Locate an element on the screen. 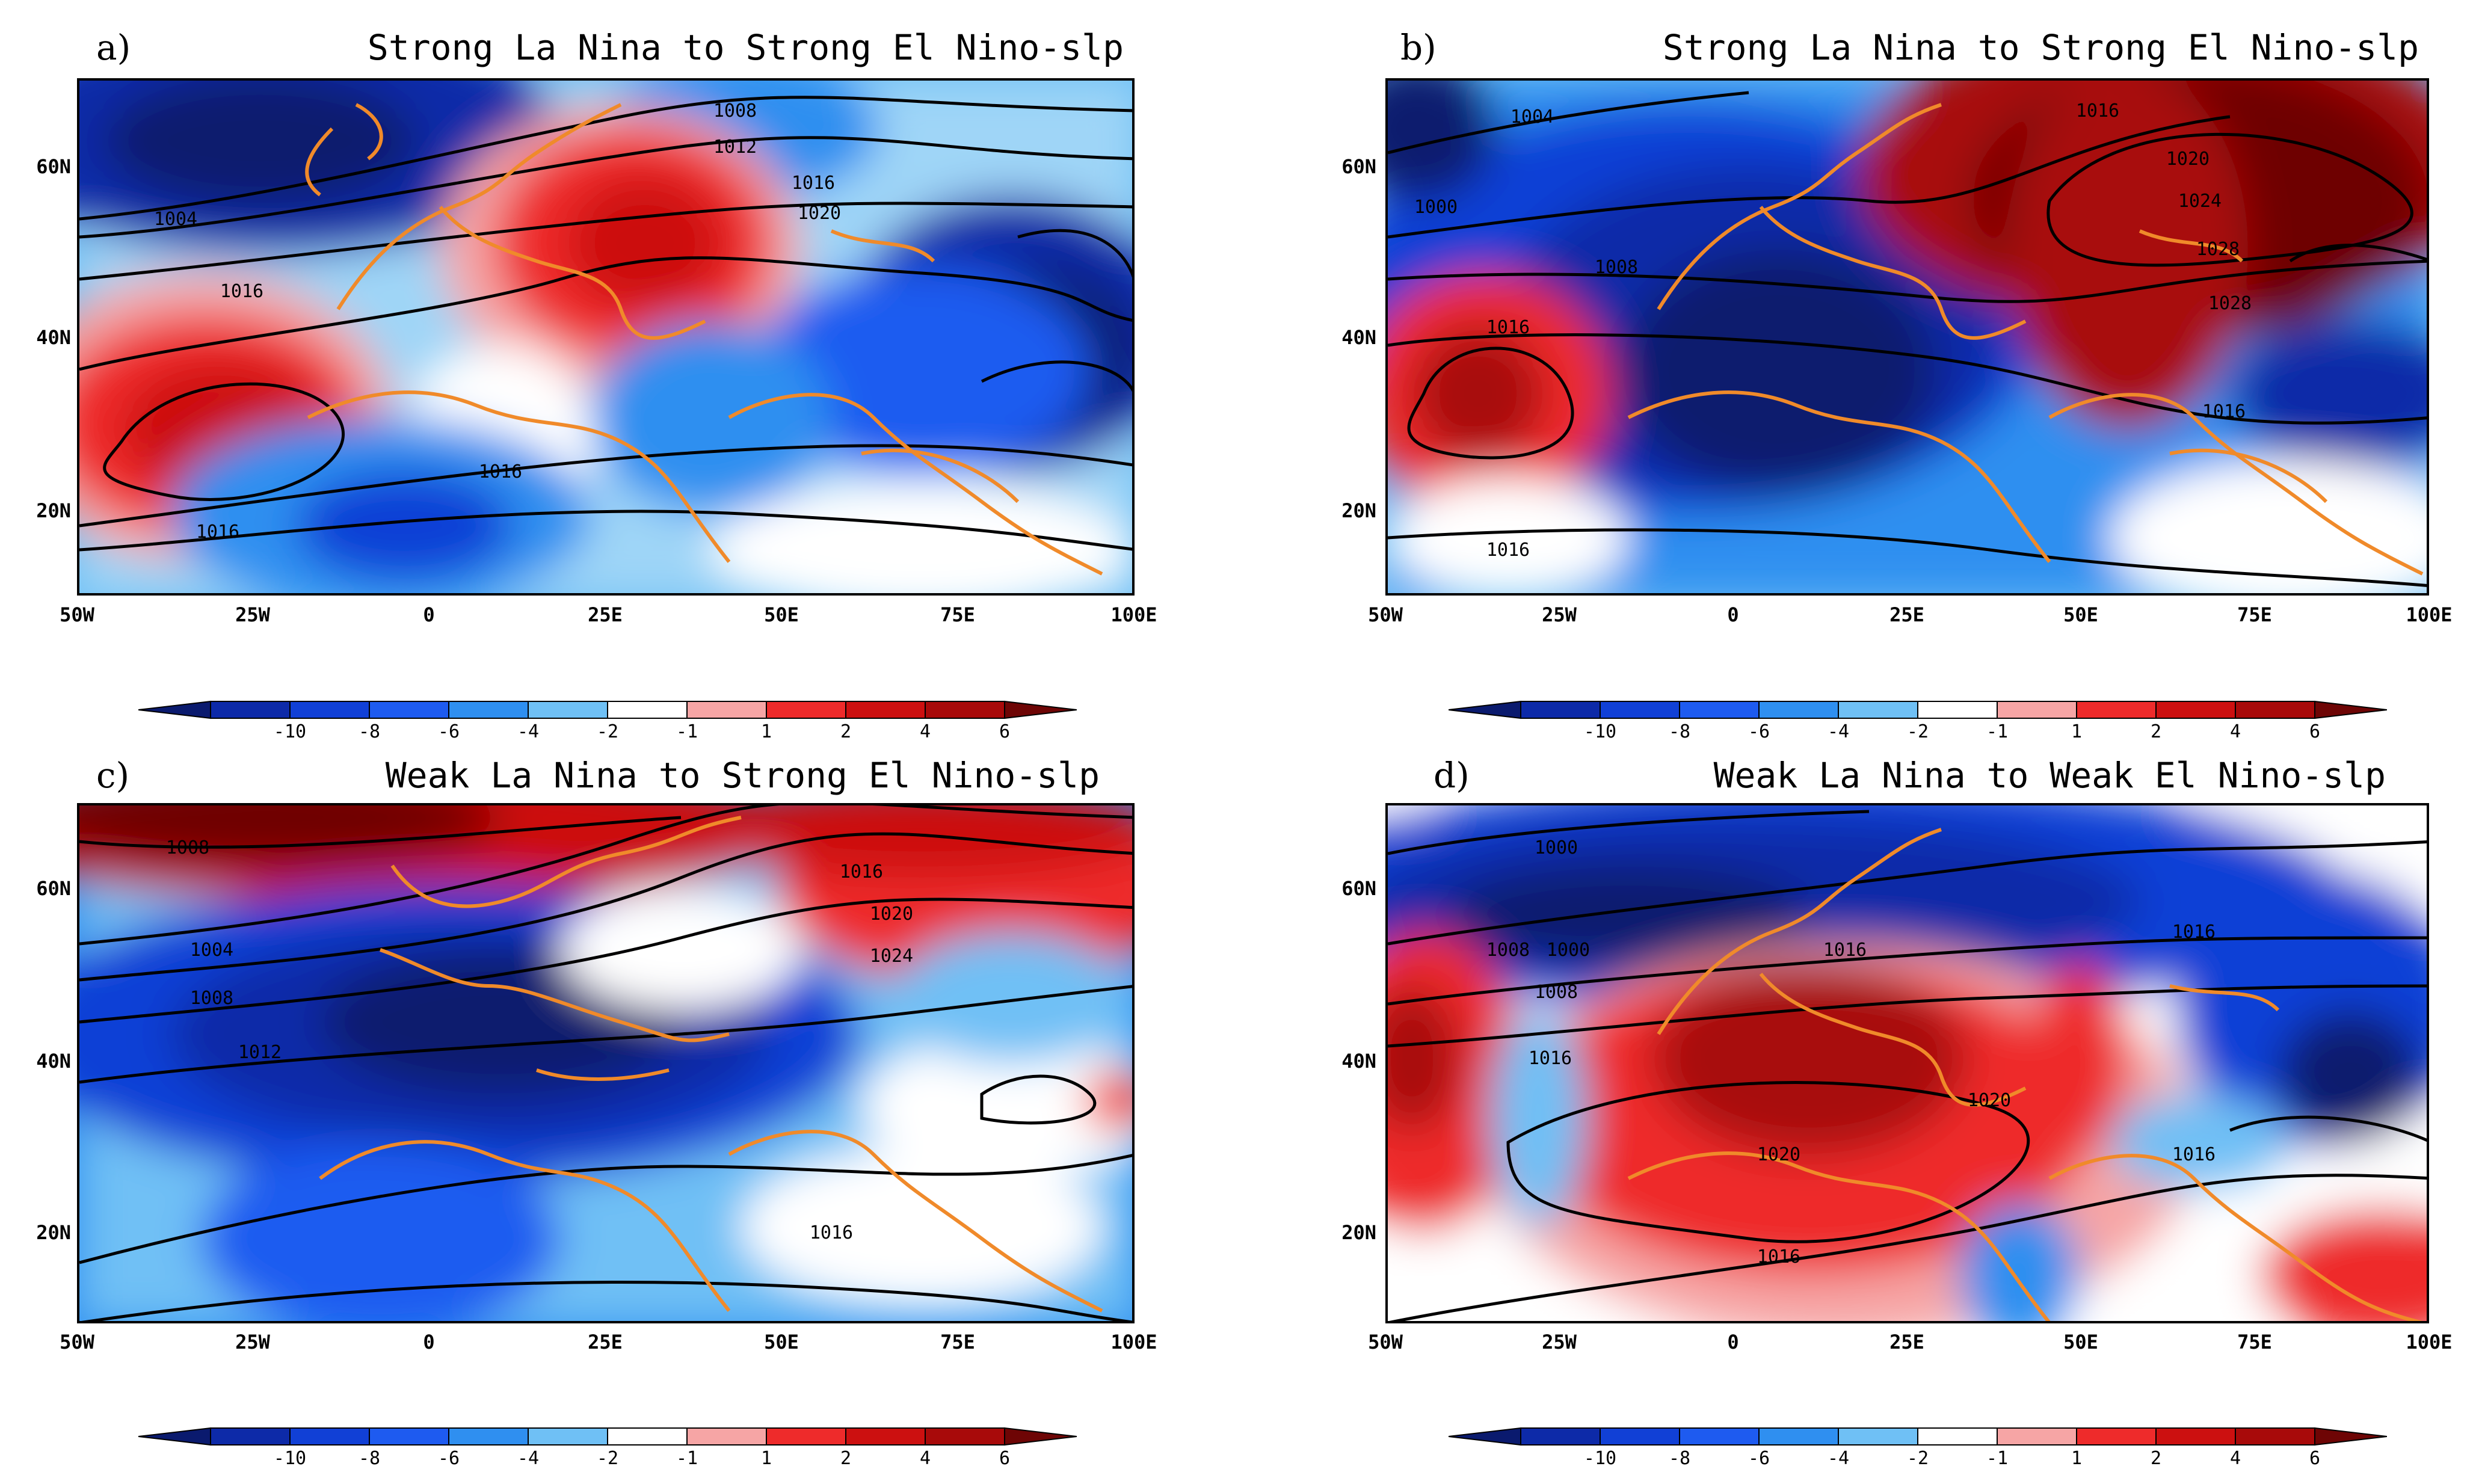 The image size is (2476, 1484). panel-label: a) is located at coordinates (113, 48).